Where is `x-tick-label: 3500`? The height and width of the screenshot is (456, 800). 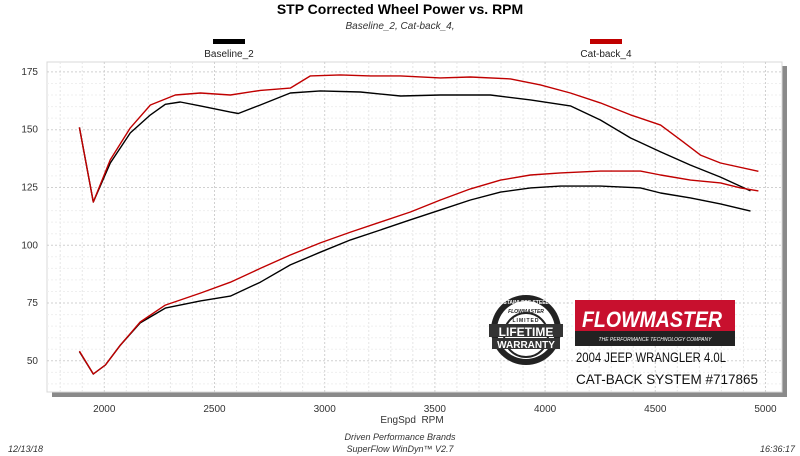 x-tick-label: 3500 is located at coordinates (435, 409).